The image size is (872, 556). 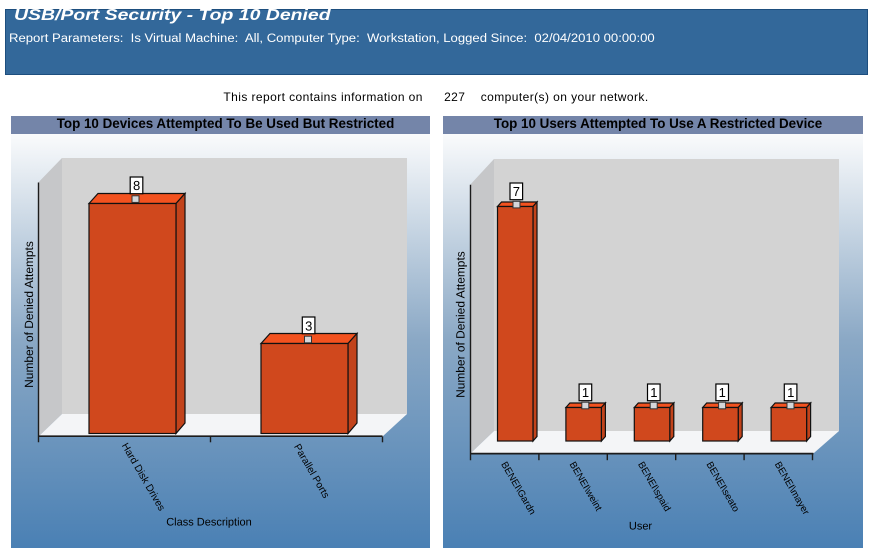 What do you see at coordinates (209, 523) in the screenshot?
I see `svg-text: Class Description` at bounding box center [209, 523].